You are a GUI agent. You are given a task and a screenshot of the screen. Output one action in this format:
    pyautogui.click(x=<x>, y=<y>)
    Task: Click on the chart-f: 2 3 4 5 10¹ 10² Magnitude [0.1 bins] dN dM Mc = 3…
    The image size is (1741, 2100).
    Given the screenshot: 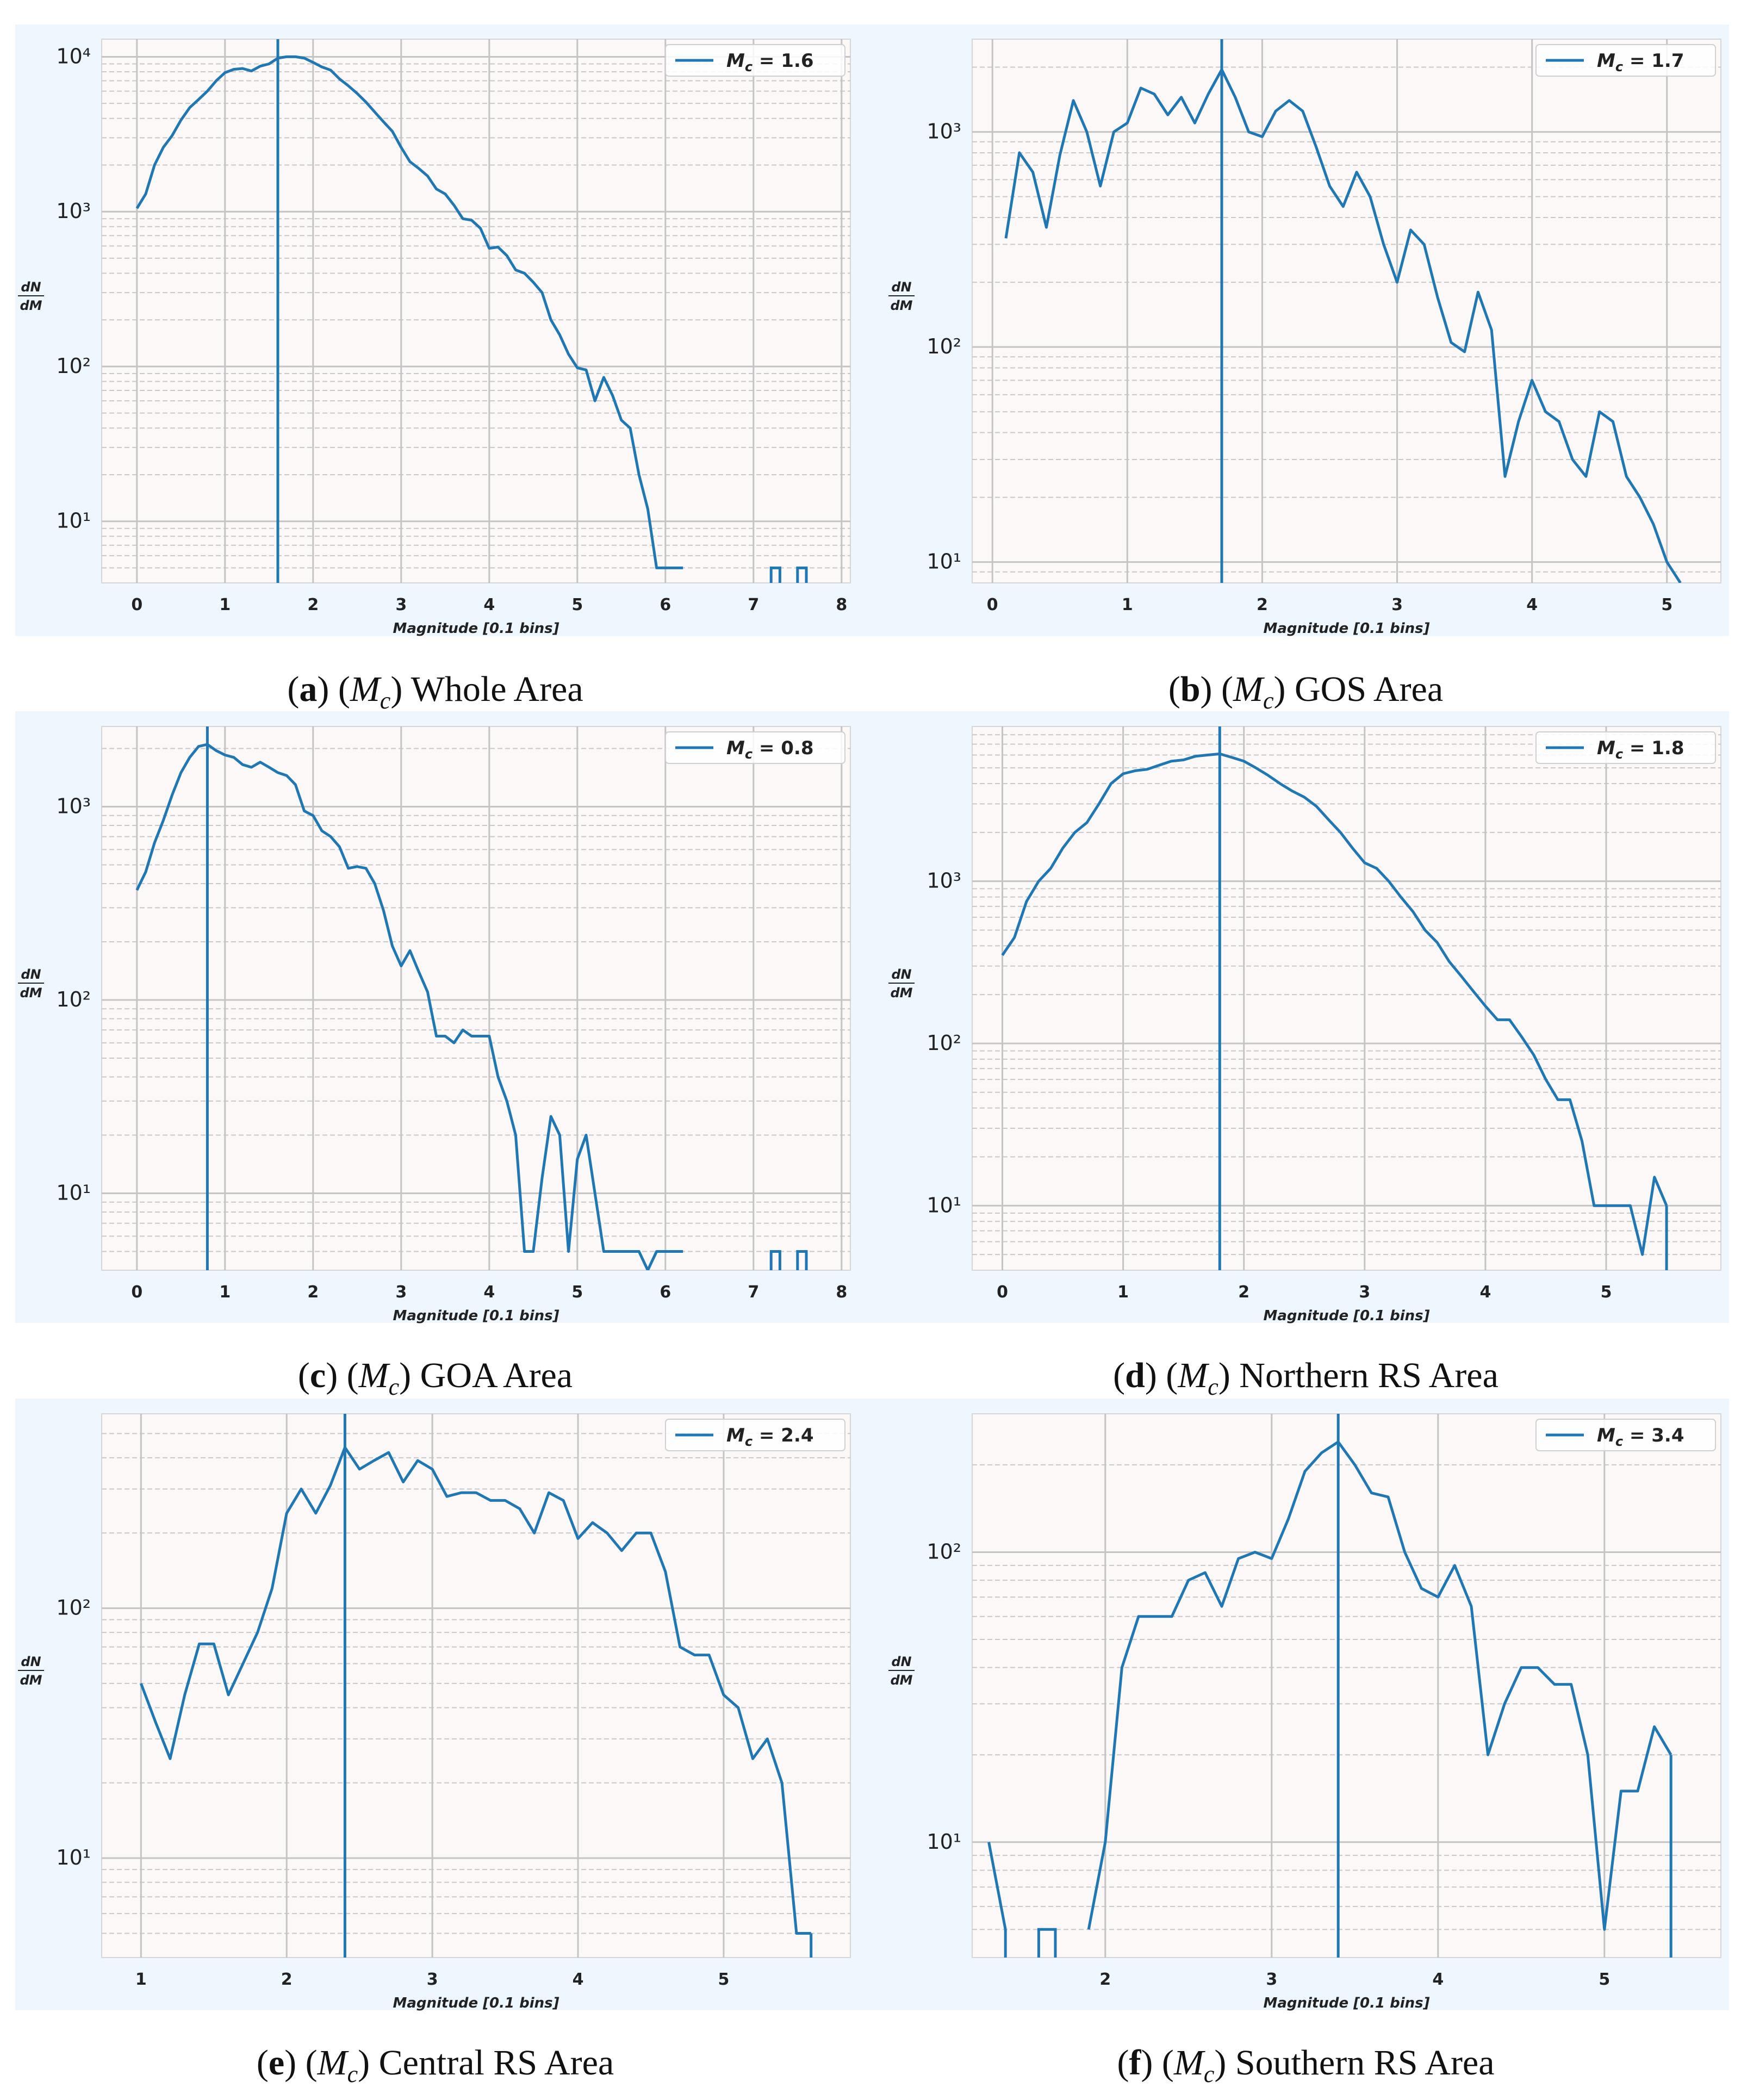 What is the action you would take?
    pyautogui.click(x=1304, y=1712)
    